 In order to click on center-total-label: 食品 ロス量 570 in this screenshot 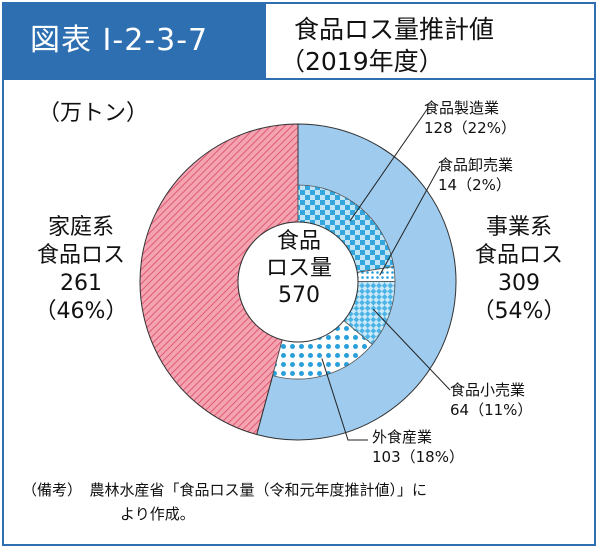, I will do `click(299, 268)`.